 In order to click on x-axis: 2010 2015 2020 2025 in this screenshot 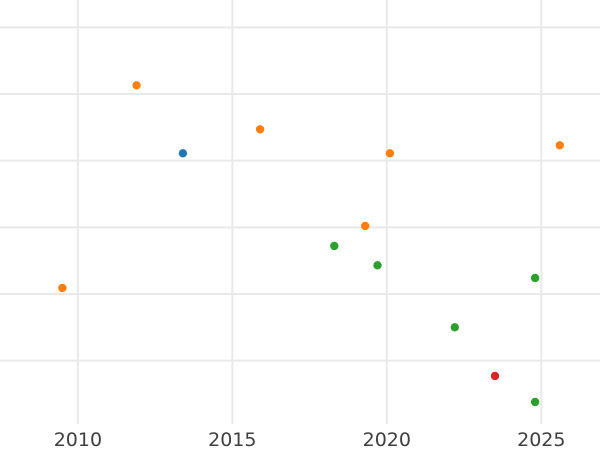, I will do `click(310, 439)`.